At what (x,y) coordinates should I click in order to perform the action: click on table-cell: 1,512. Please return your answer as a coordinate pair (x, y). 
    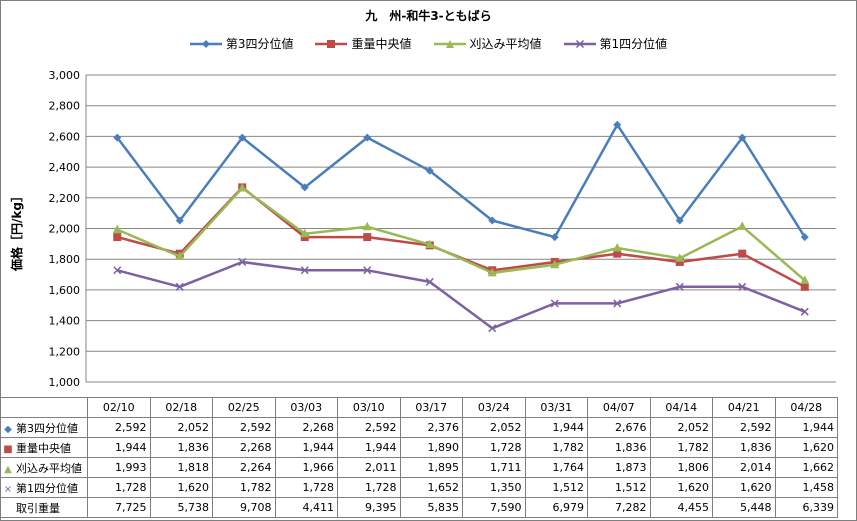
    Looking at the image, I should click on (556, 487).